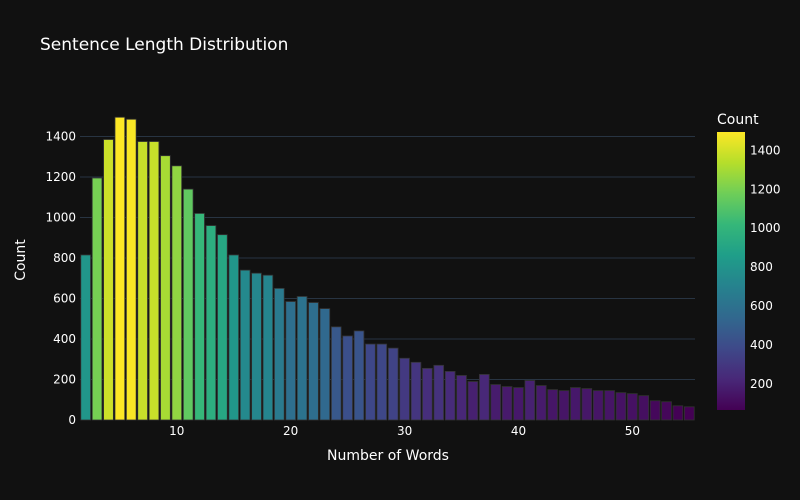 The image size is (800, 500). What do you see at coordinates (388, 456) in the screenshot?
I see `x-axis-title: Number of Words` at bounding box center [388, 456].